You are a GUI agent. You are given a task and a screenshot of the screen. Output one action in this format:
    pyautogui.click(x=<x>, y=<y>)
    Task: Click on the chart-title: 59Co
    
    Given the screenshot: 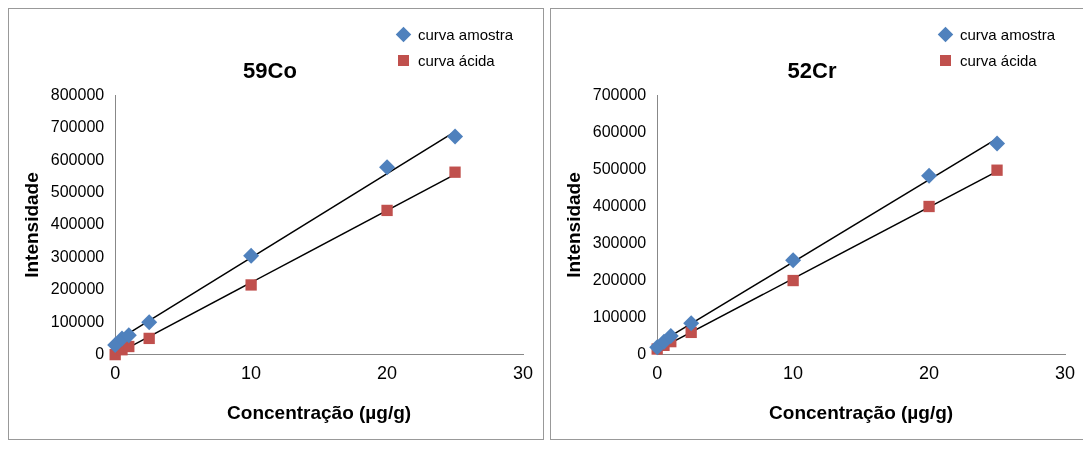 What is the action you would take?
    pyautogui.click(x=270, y=71)
    